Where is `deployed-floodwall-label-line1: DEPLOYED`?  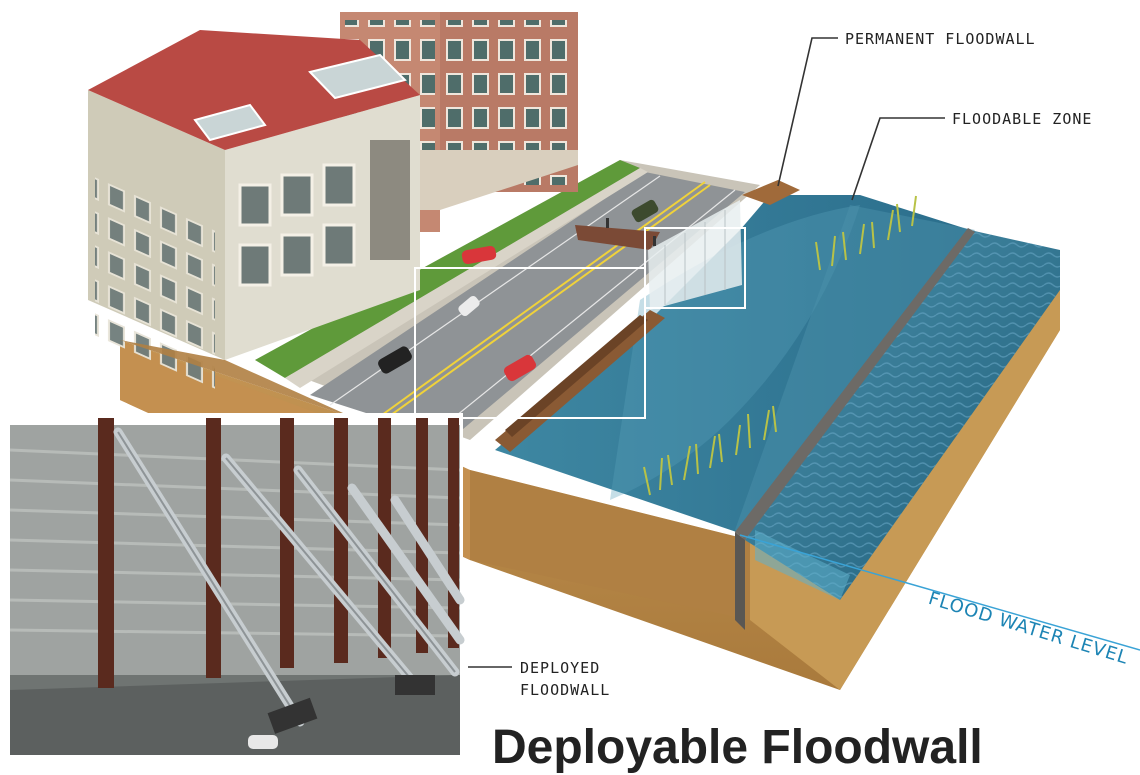 deployed-floodwall-label-line1: DEPLOYED is located at coordinates (560, 668).